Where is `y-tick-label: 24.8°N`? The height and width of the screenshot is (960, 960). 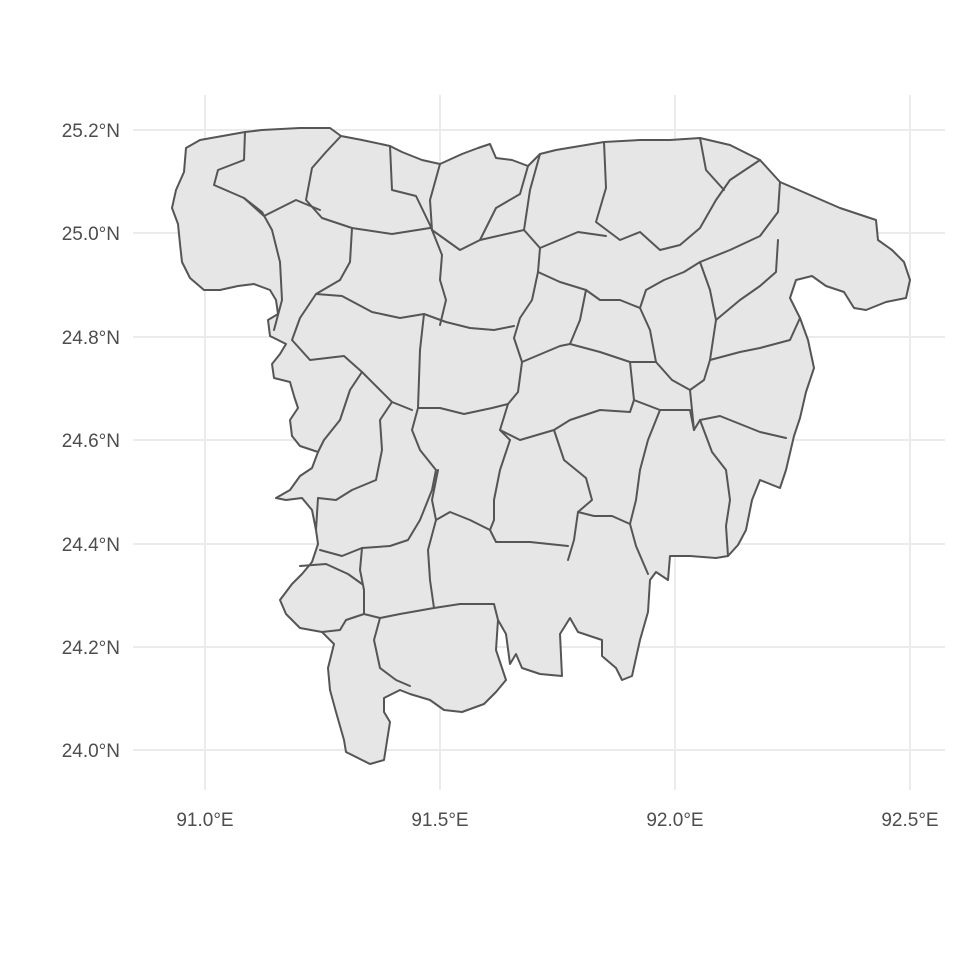
y-tick-label: 24.8°N is located at coordinates (91, 338).